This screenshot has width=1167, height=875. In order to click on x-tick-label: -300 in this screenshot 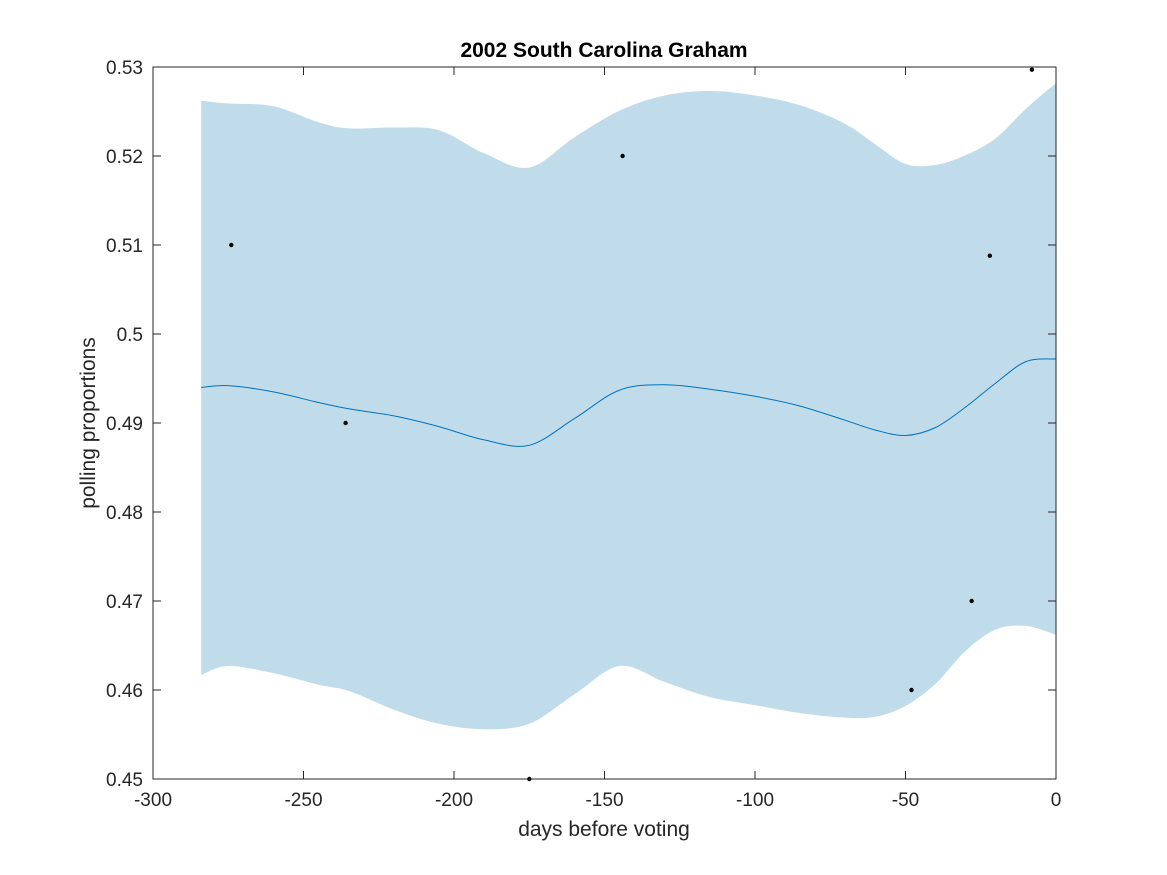, I will do `click(153, 800)`.